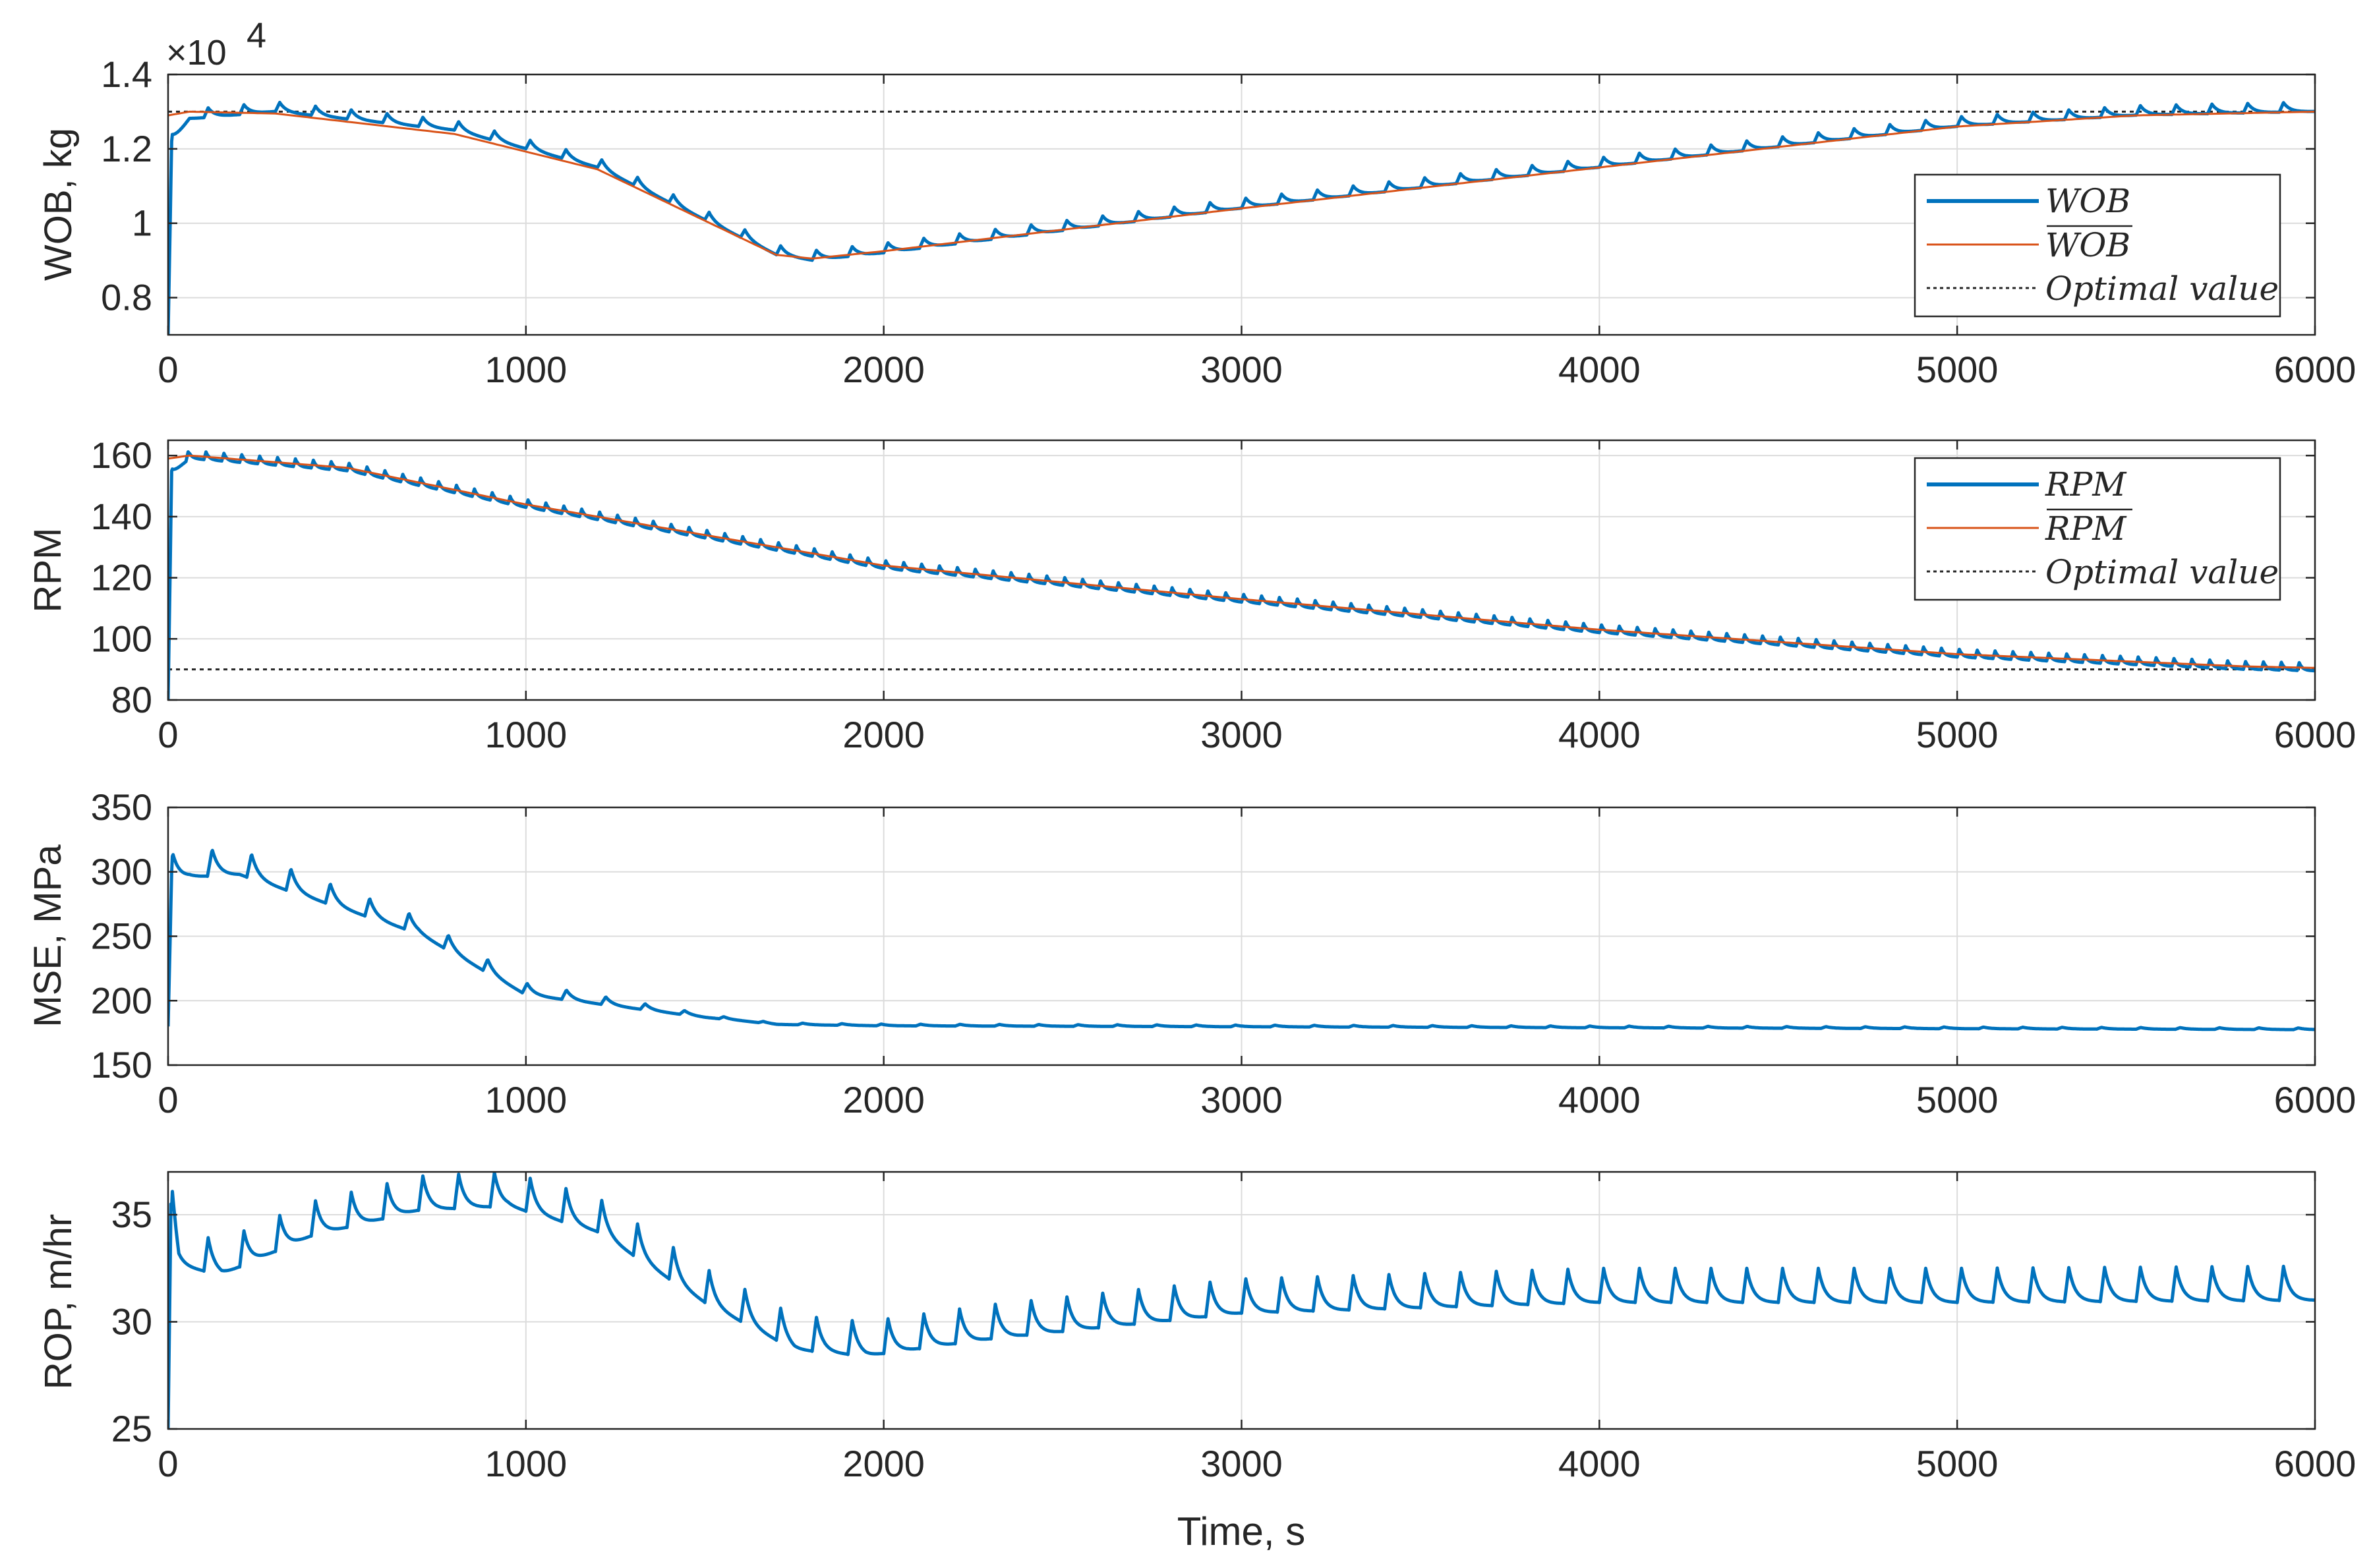  Describe the element at coordinates (256, 35) in the screenshot. I see `wob-exponent-power: 4` at that location.